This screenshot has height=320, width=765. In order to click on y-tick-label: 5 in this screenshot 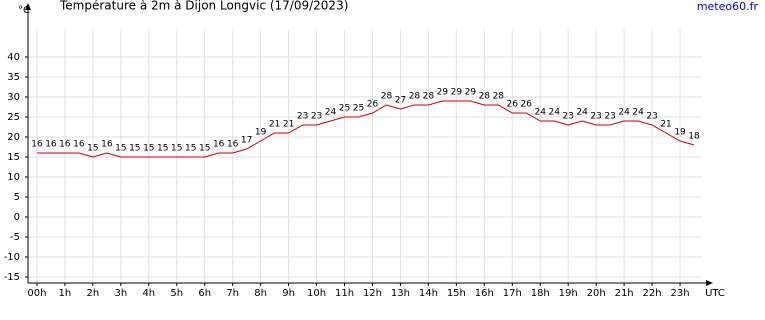, I will do `click(17, 197)`.